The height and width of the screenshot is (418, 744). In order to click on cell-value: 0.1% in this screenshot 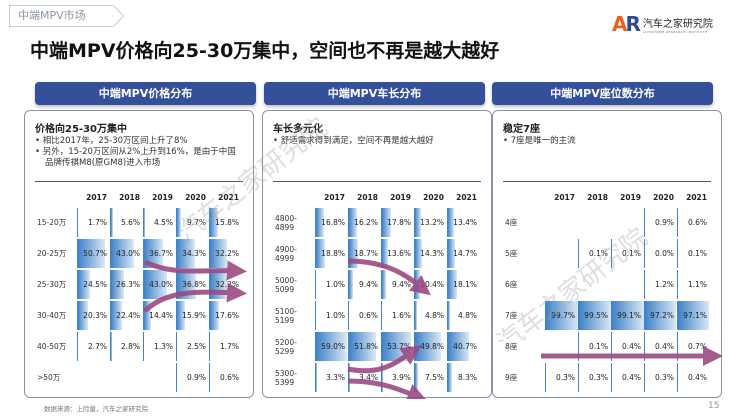, I will do `click(598, 253)`.